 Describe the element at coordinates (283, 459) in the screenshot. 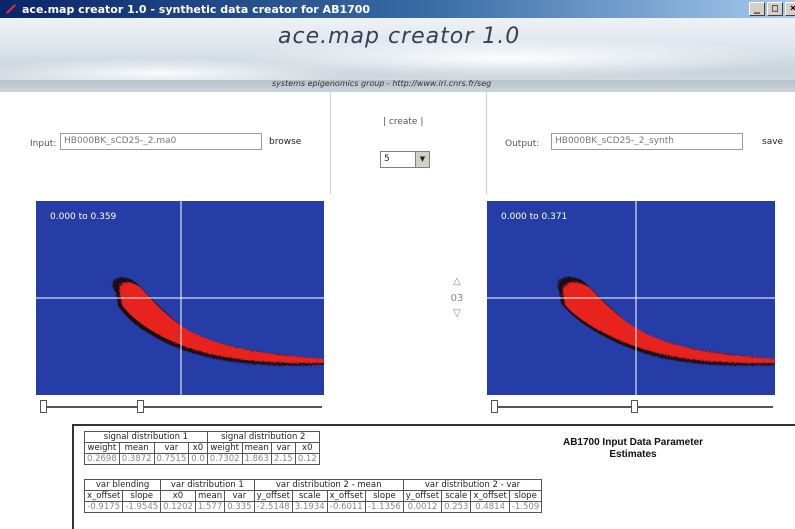

I see `value-cell: 2.15` at that location.